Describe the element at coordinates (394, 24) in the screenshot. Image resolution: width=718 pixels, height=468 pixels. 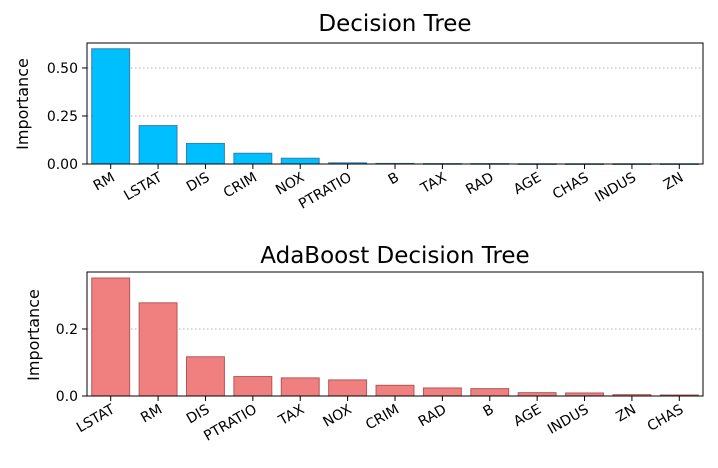
I see `chart-title: Decision Tree` at that location.